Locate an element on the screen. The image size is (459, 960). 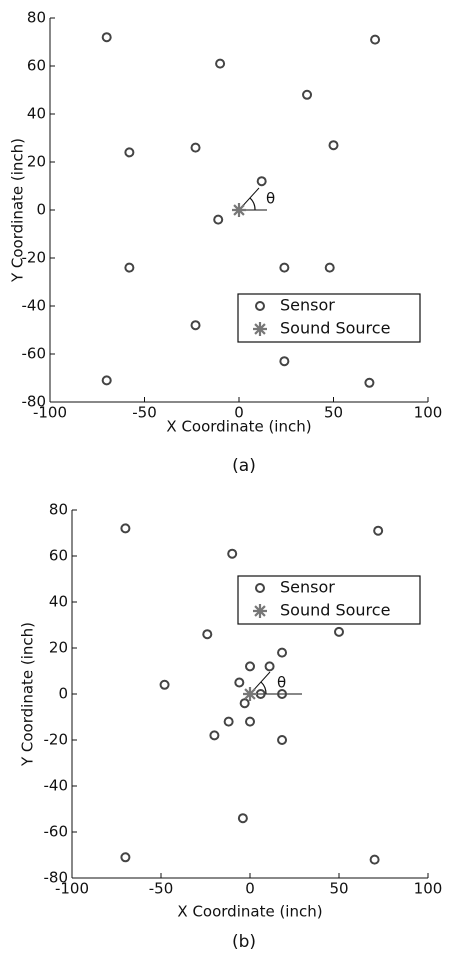
caption: (a) is located at coordinates (244, 466).